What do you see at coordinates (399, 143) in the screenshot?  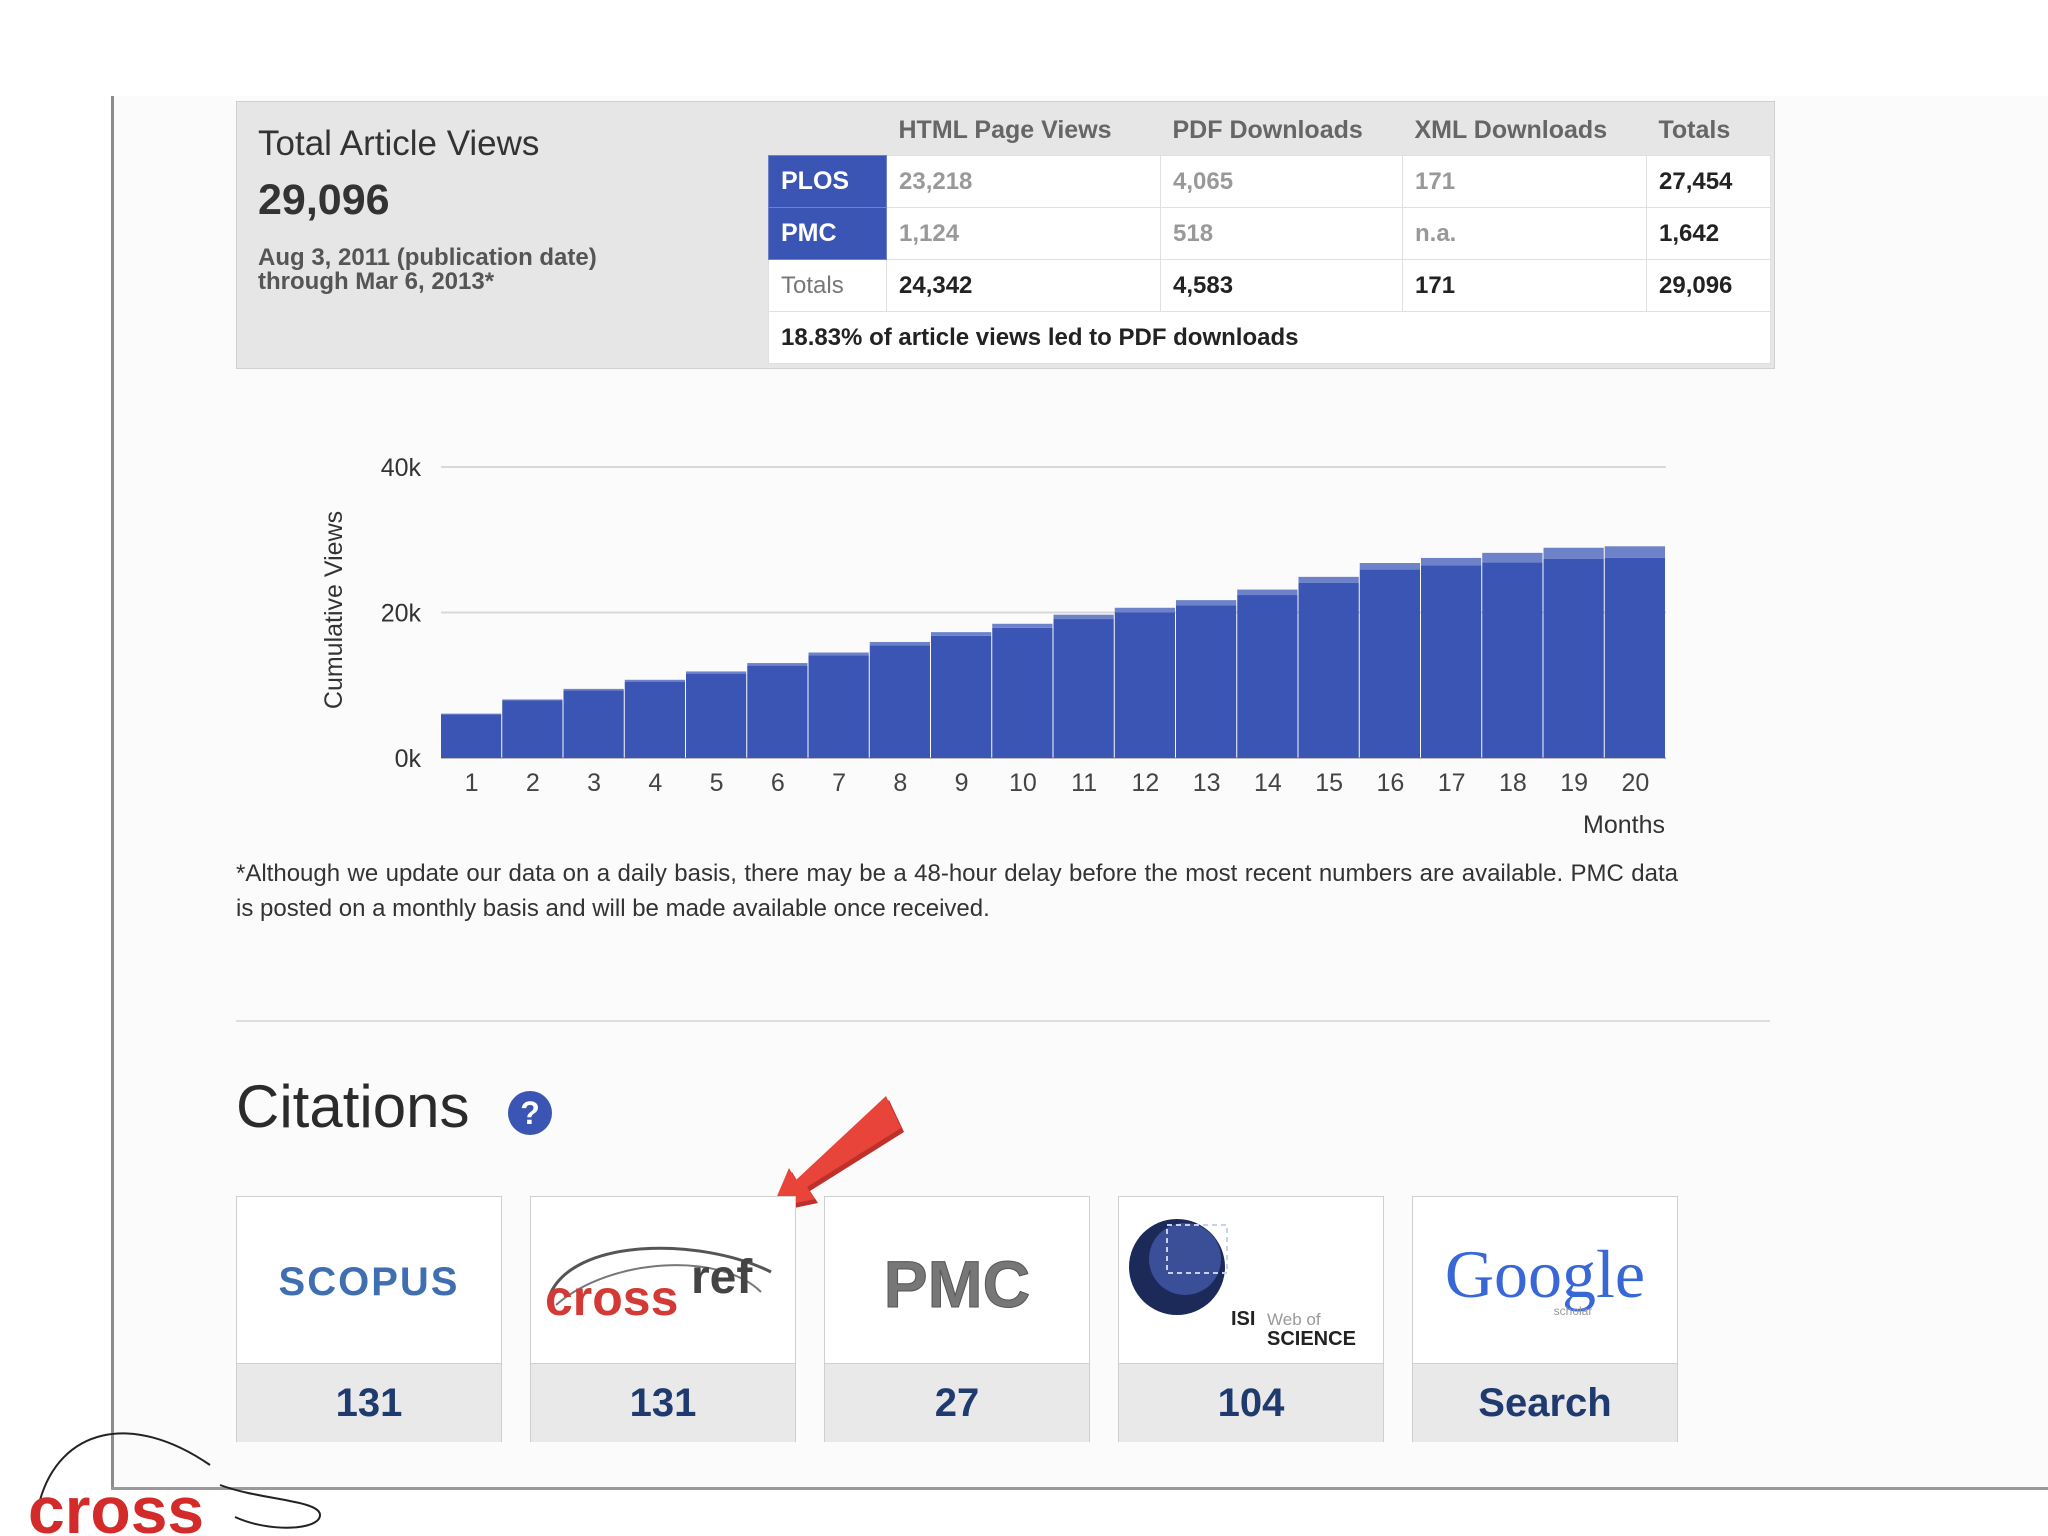 I see `total-views-label: Total Article Views` at bounding box center [399, 143].